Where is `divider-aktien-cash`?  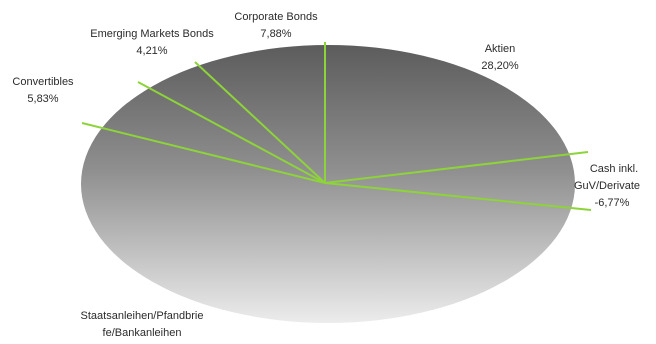
divider-aktien-cash is located at coordinates (456, 167).